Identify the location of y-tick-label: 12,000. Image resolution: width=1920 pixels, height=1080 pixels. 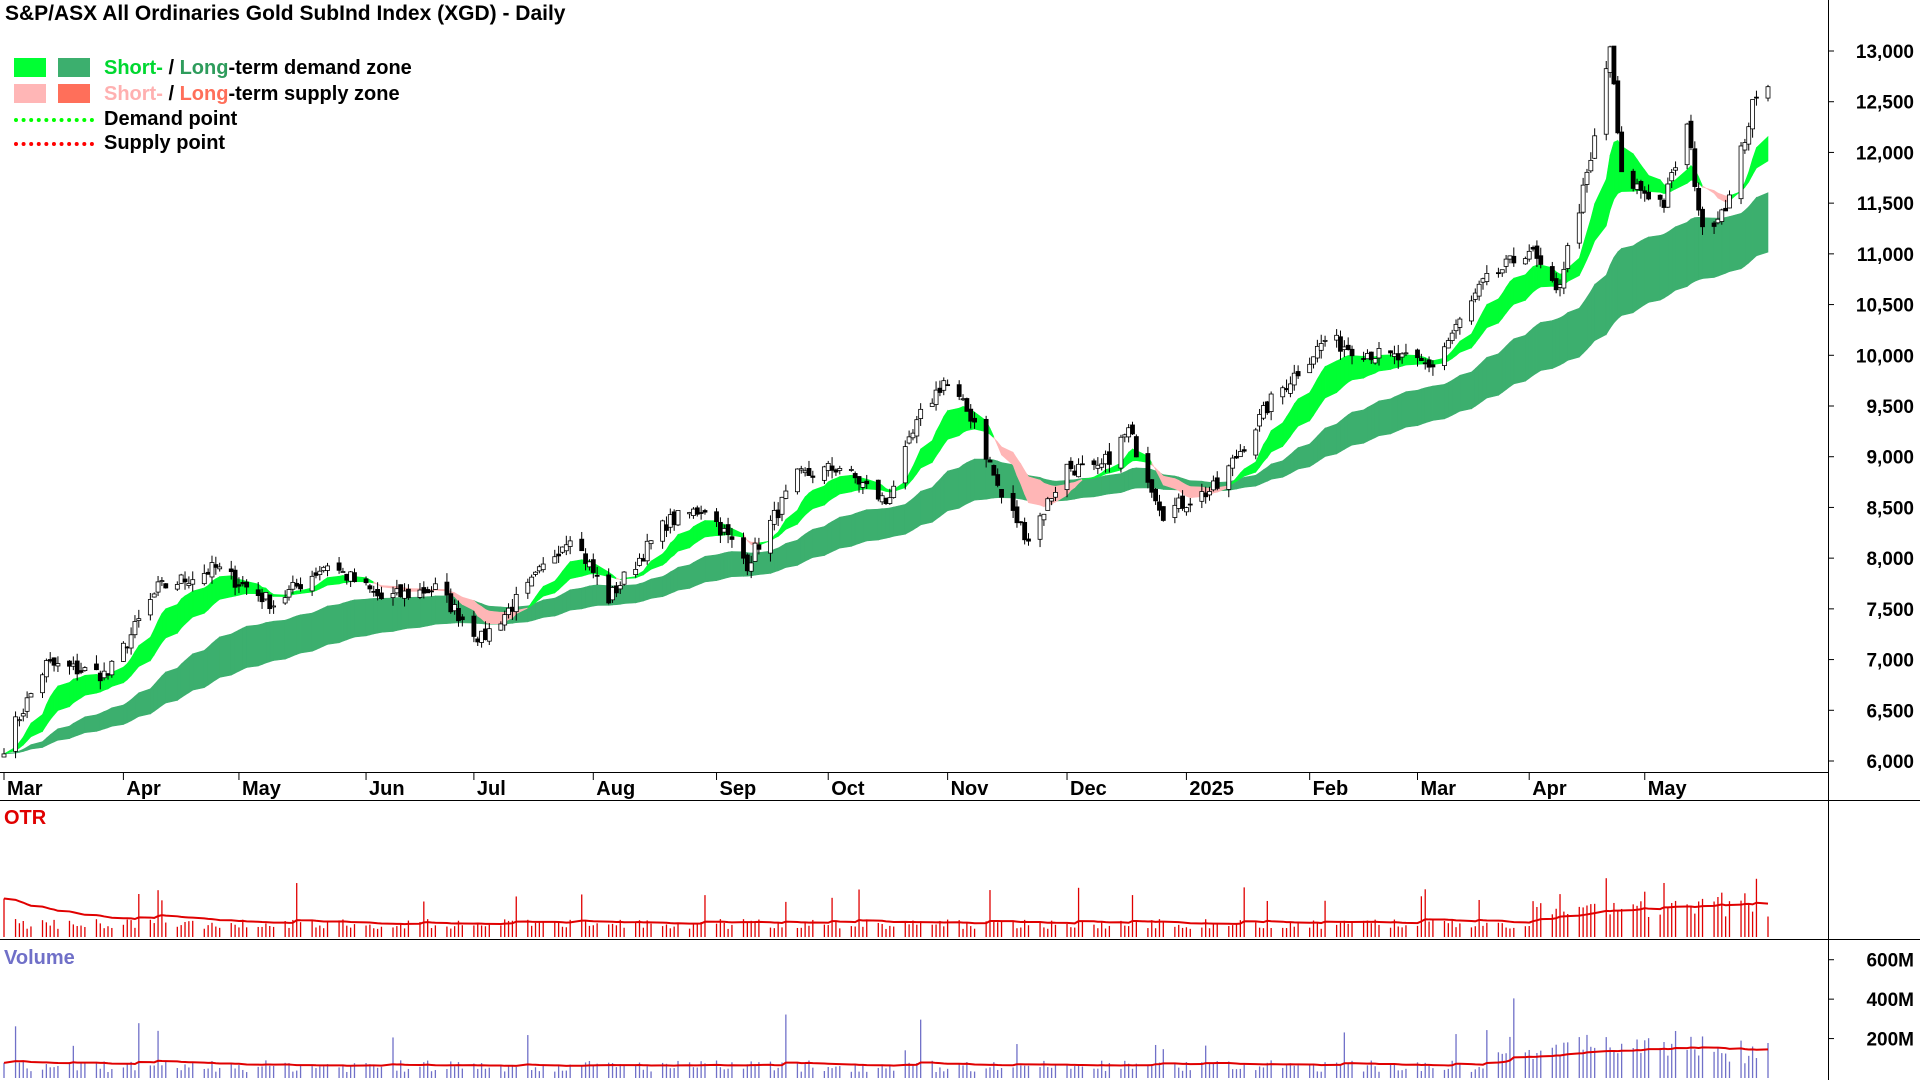
(1885, 153).